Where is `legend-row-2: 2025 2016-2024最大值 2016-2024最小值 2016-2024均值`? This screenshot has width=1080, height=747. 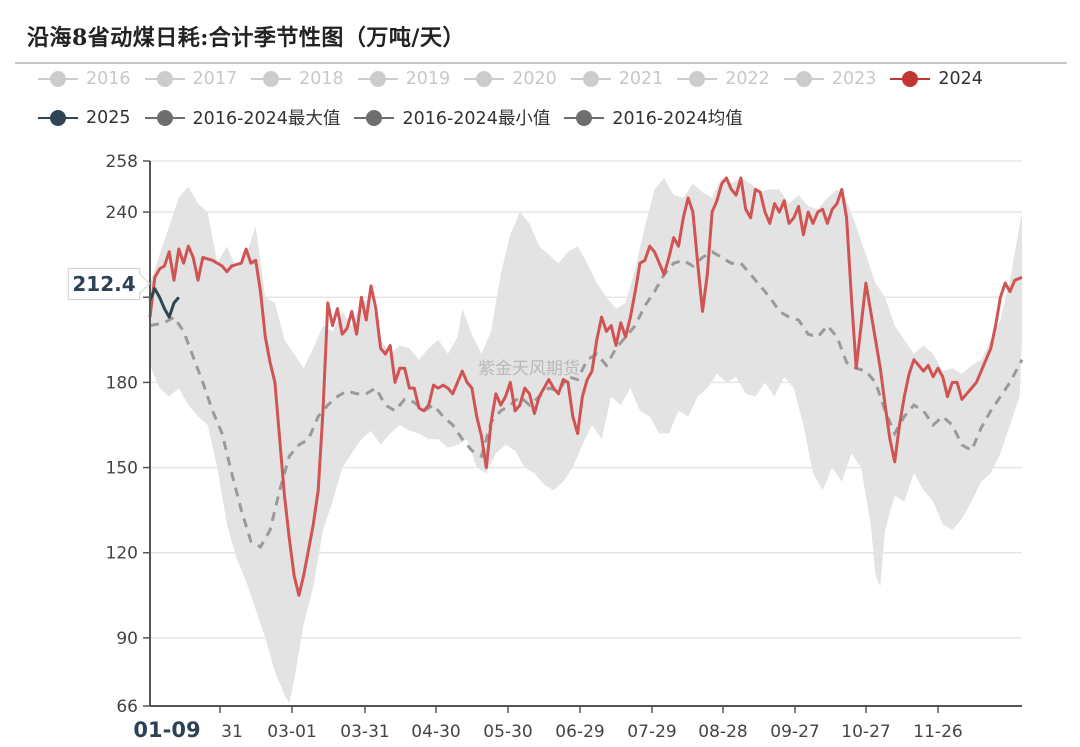
legend-row-2: 2025 2016-2024最大值 2016-2024最小值 2016-2024均值 is located at coordinates (397, 117).